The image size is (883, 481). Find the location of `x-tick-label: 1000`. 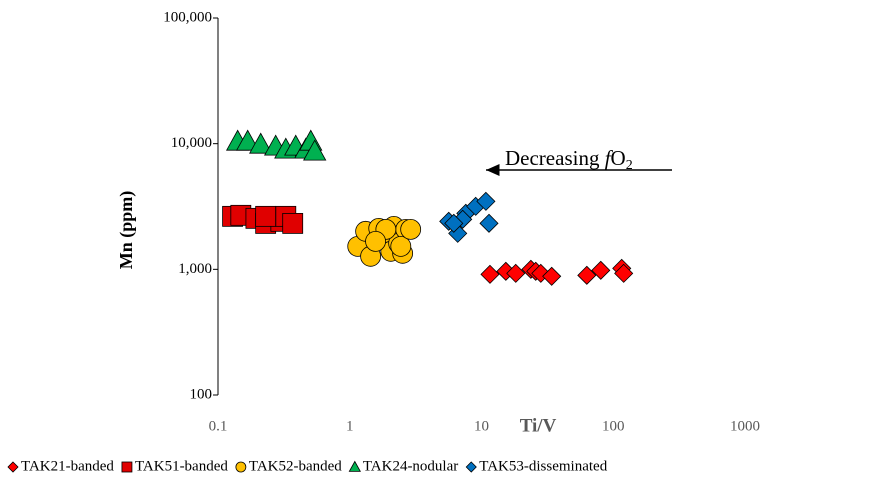

x-tick-label: 1000 is located at coordinates (745, 426).